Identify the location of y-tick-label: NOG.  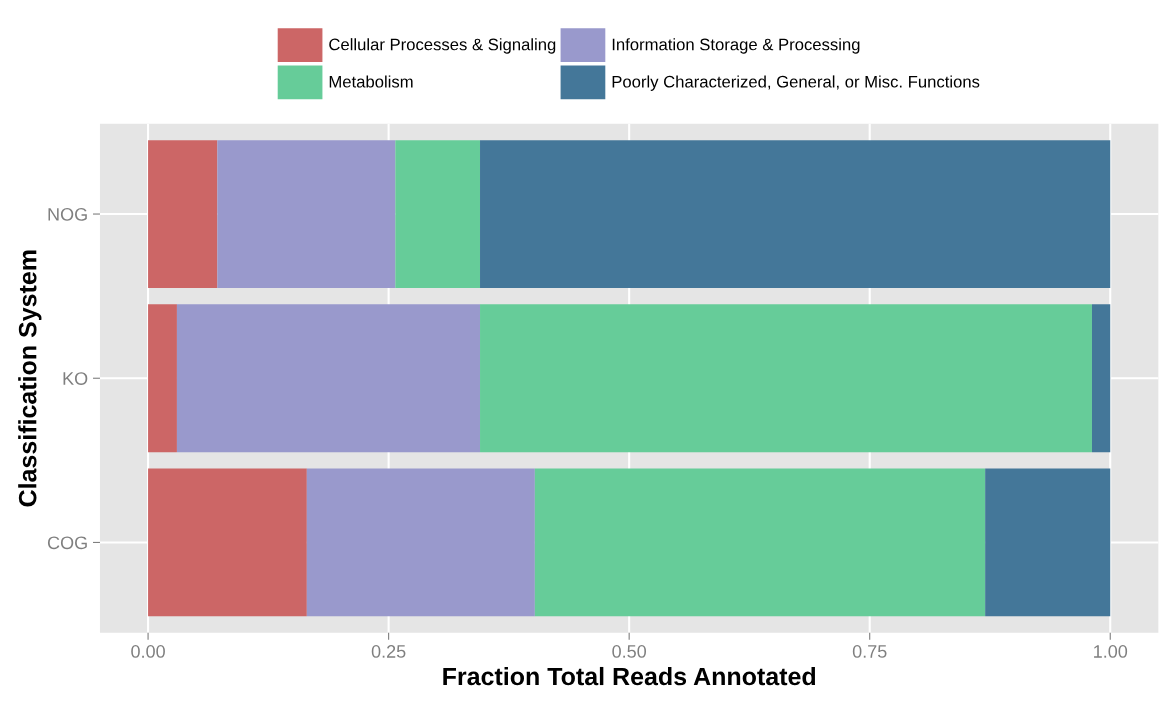
(67, 214).